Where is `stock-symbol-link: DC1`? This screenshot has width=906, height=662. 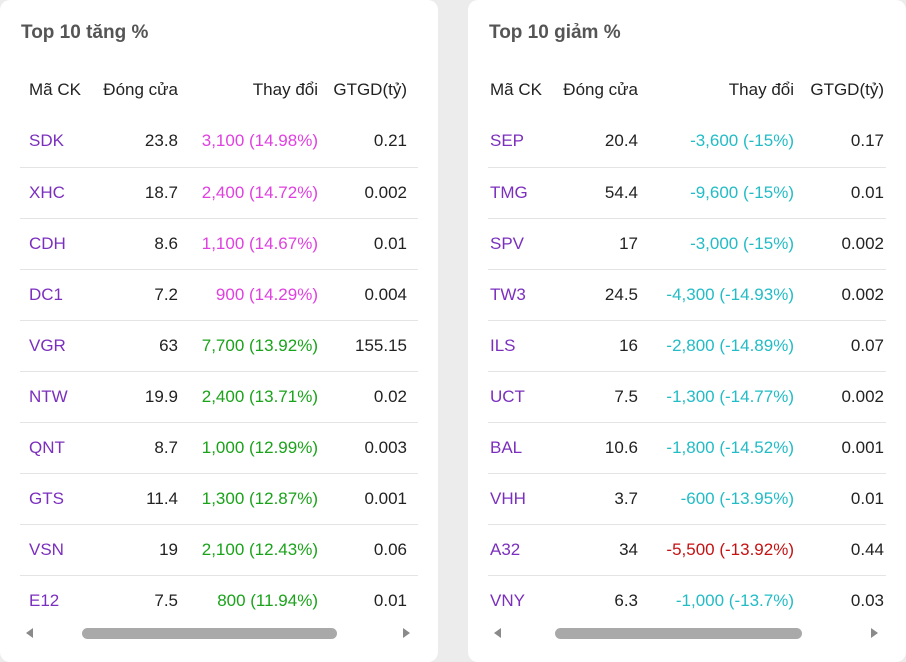 stock-symbol-link: DC1 is located at coordinates (55, 294).